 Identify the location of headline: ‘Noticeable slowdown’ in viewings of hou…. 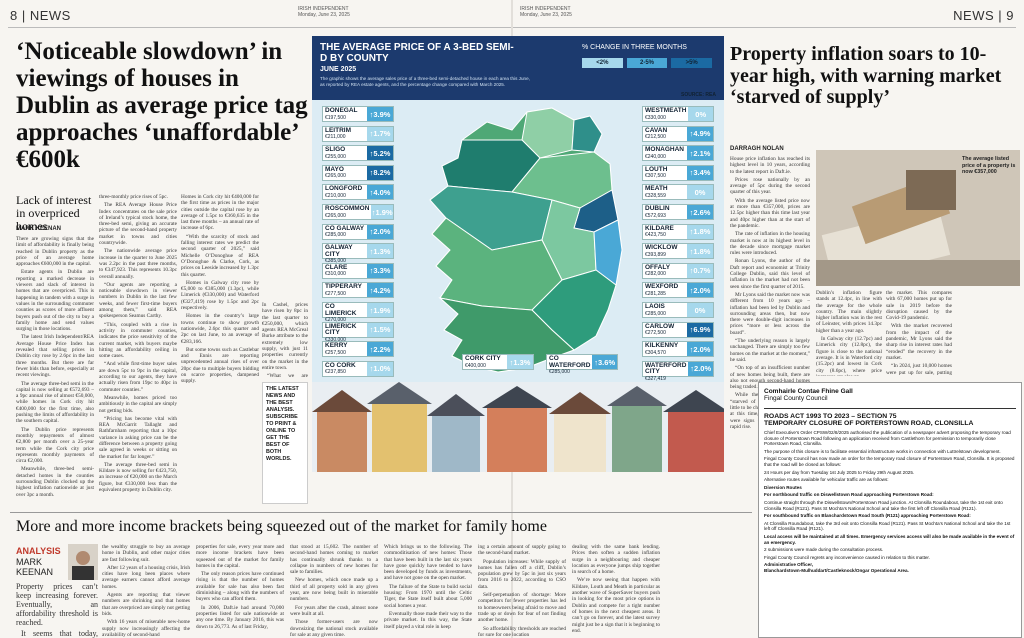
(162, 105).